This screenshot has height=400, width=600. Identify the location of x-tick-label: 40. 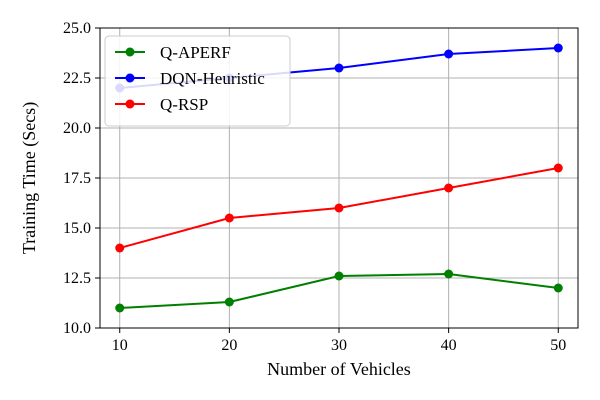
(449, 345).